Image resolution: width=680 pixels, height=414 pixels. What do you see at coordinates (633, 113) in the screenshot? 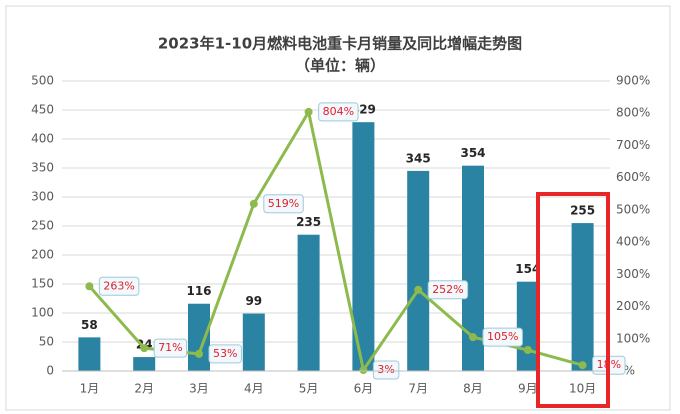
I see `y2-tick-label: 800%` at bounding box center [633, 113].